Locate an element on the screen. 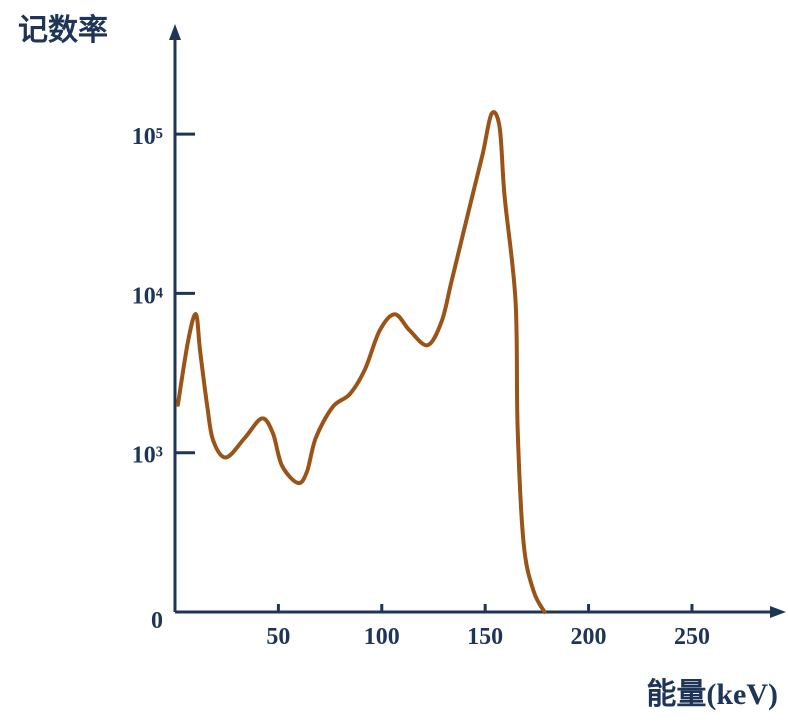 This screenshot has width=788, height=722. x-tick-label: 250 is located at coordinates (692, 637).